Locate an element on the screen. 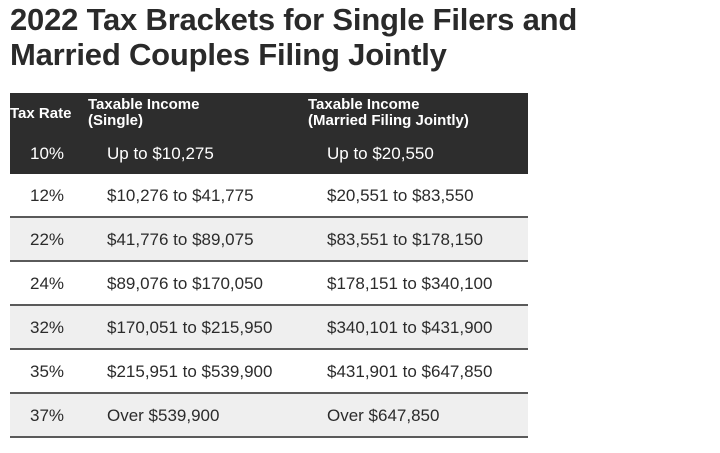 This screenshot has width=720, height=453. header-single: Taxable Income (Single) is located at coordinates (143, 113).